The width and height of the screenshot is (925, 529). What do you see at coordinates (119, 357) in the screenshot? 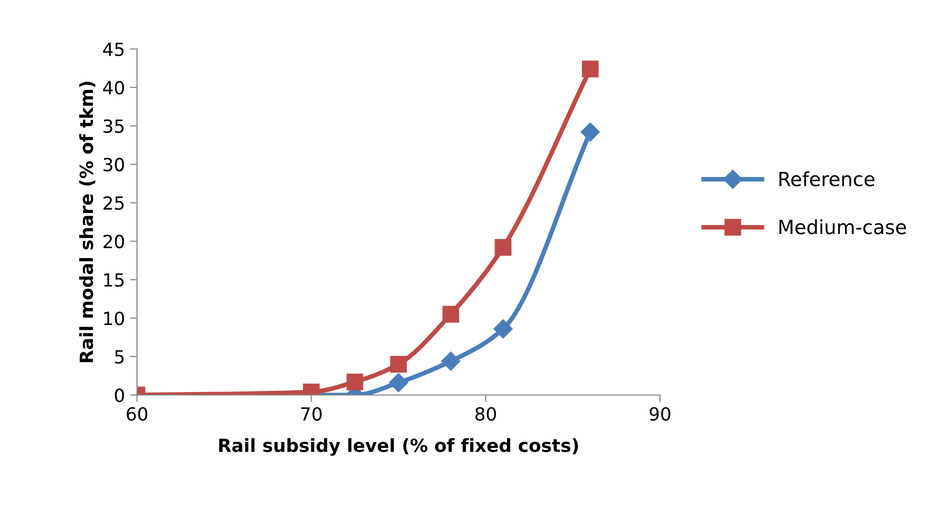
I see `y-tick-label: 5` at bounding box center [119, 357].